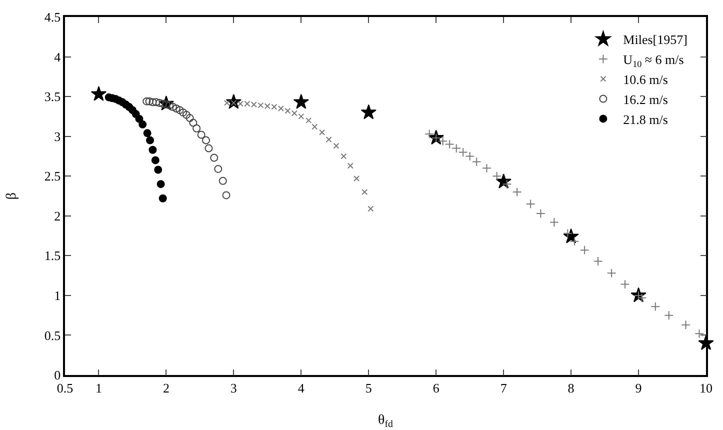  What do you see at coordinates (504, 388) in the screenshot?
I see `x-tick-label: 7` at bounding box center [504, 388].